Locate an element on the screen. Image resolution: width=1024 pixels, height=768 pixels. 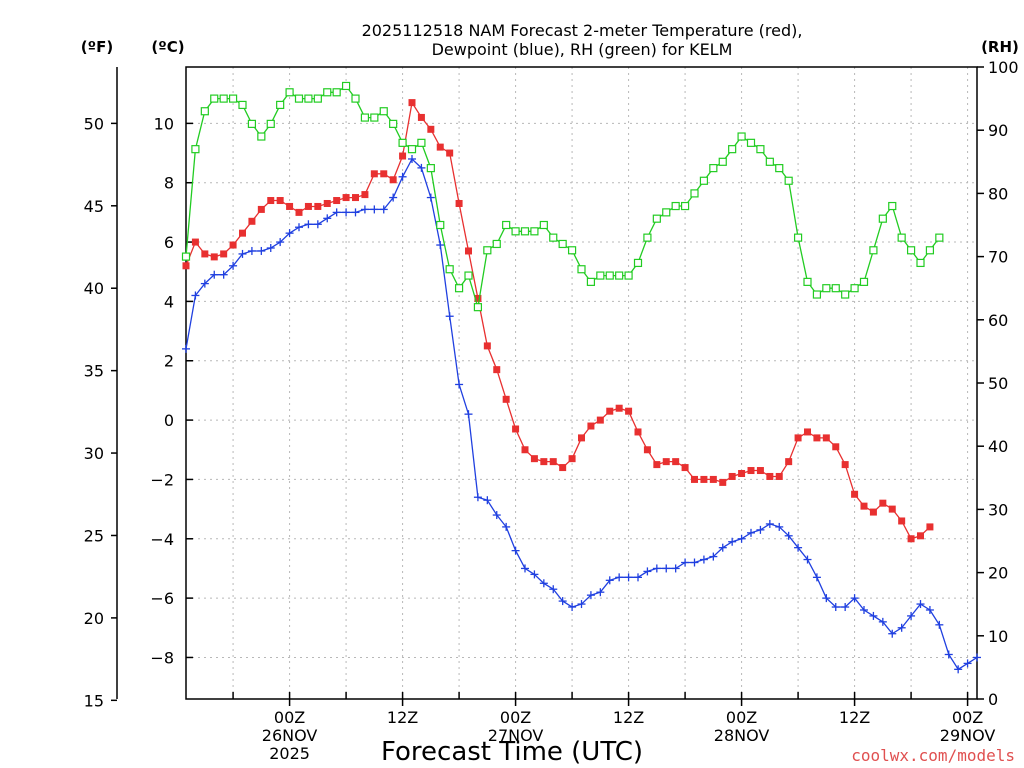
left-unit-f: (ºF) is located at coordinates (97, 47).